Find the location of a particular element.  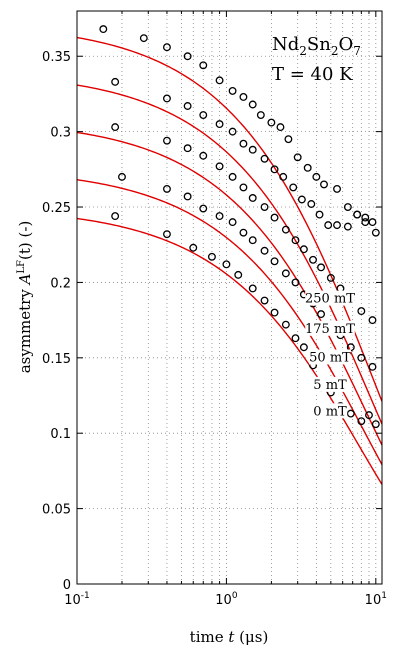

y-axis-title: asymmetry ALF(t) (-) is located at coordinates (25, 297).